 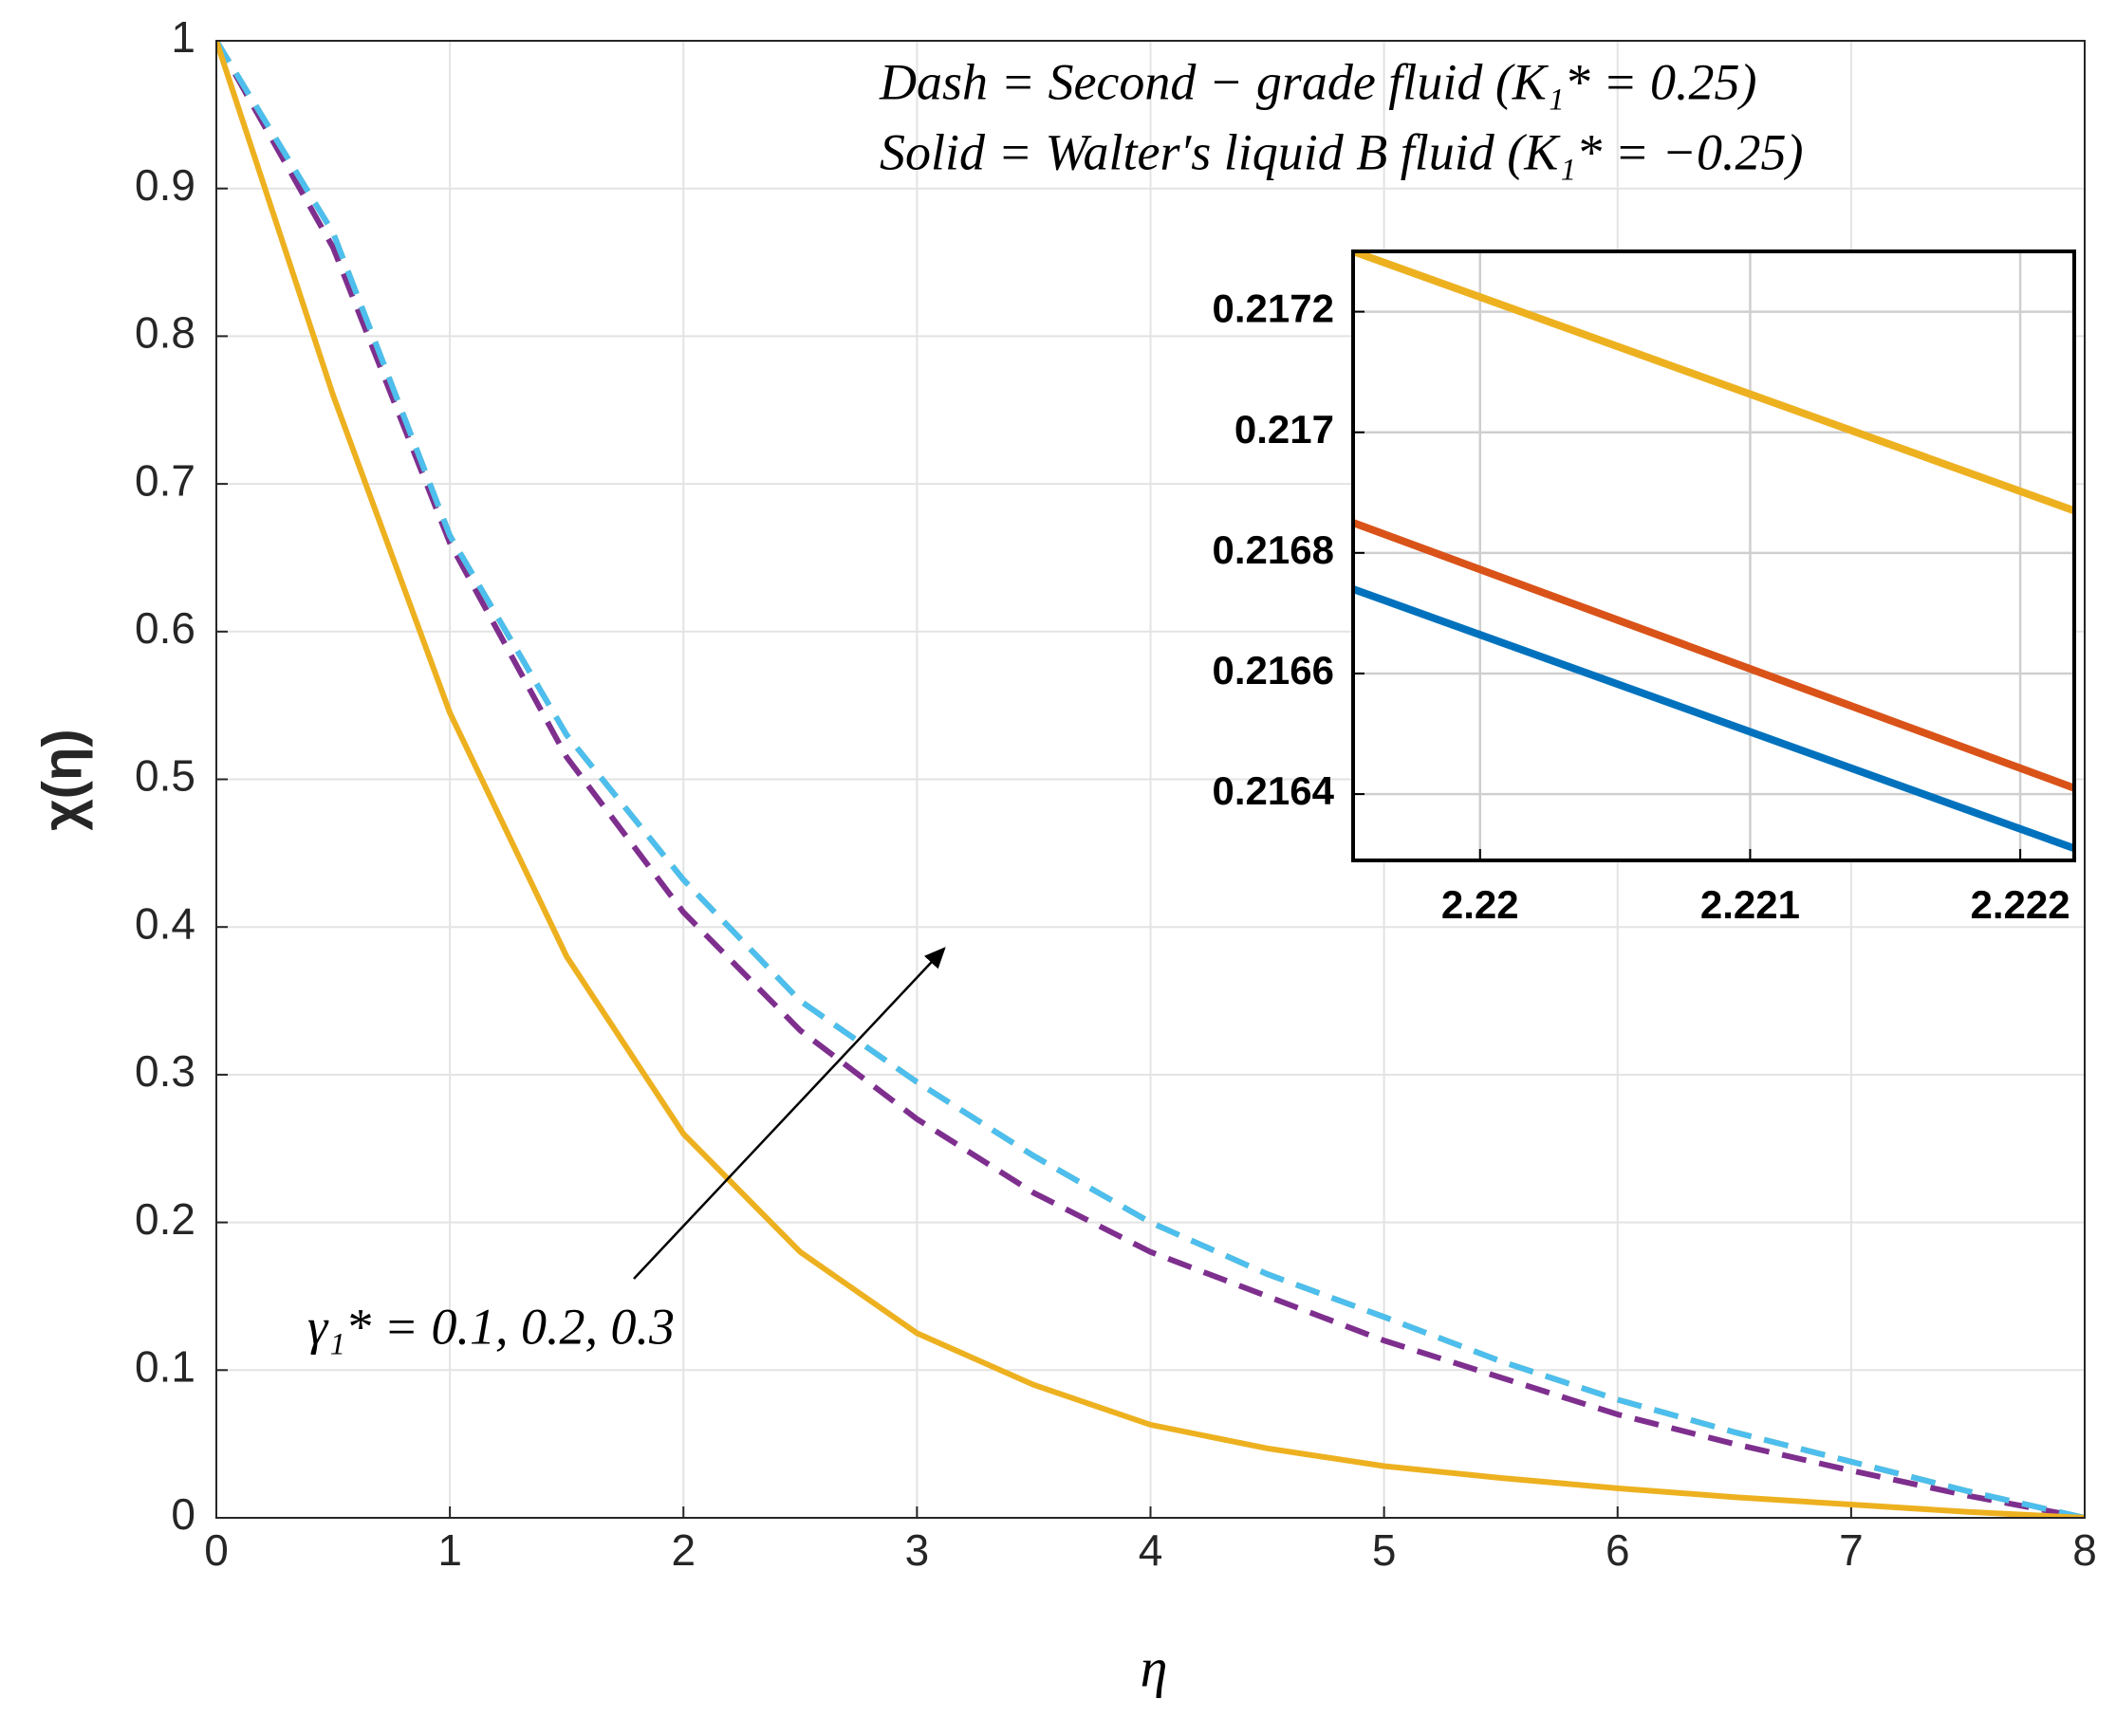 I want to click on x-tick-label: 7, so click(x=1851, y=1550).